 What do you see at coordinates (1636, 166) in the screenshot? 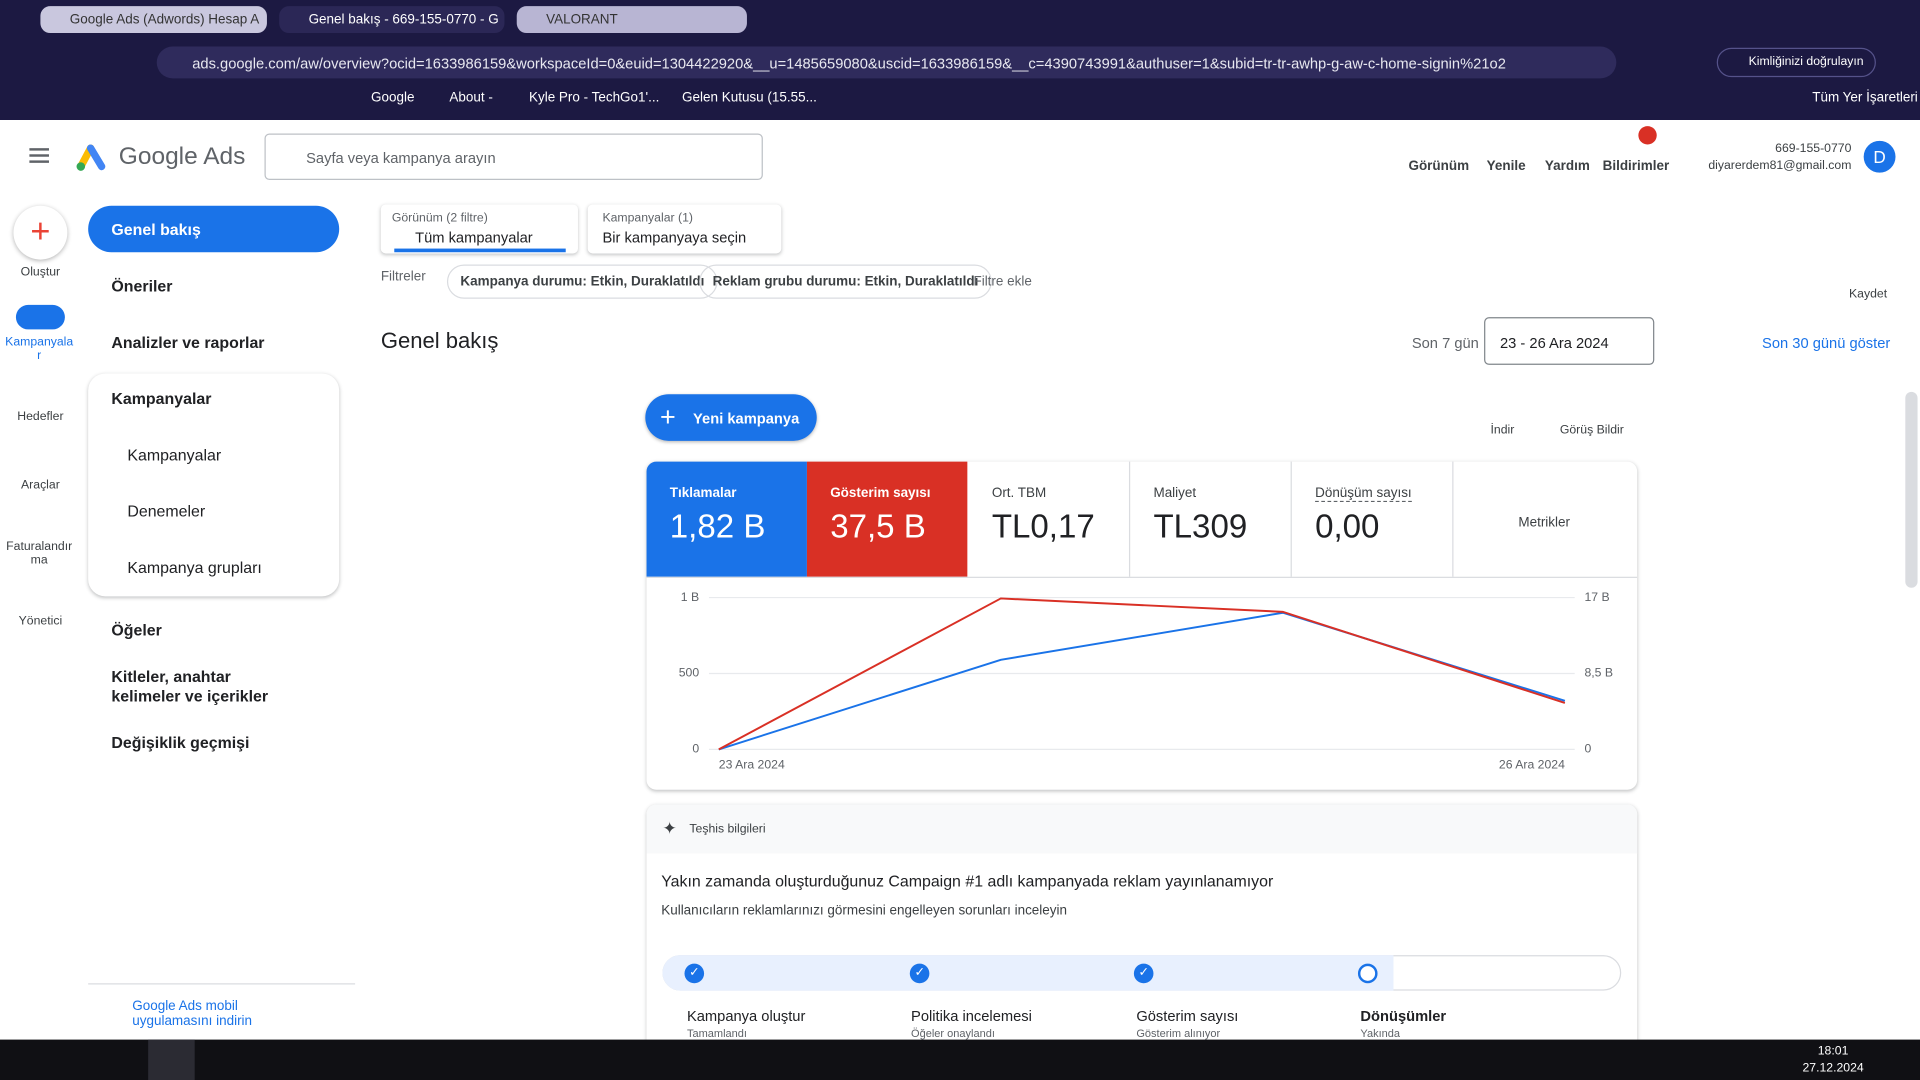
I see `header-action: Bildirimler` at bounding box center [1636, 166].